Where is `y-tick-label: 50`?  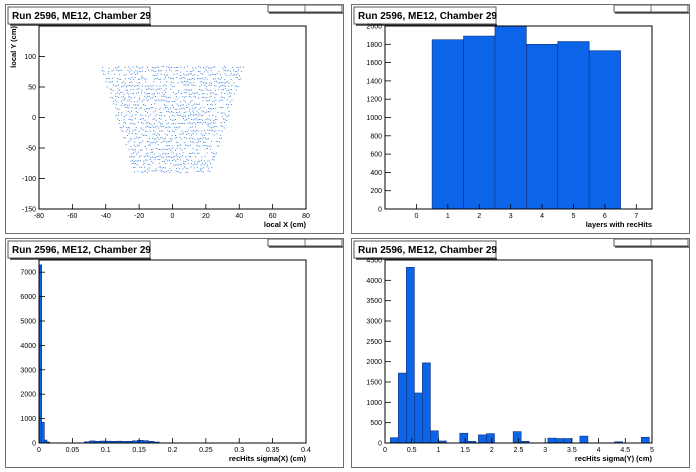 y-tick-label: 50 is located at coordinates (32, 88).